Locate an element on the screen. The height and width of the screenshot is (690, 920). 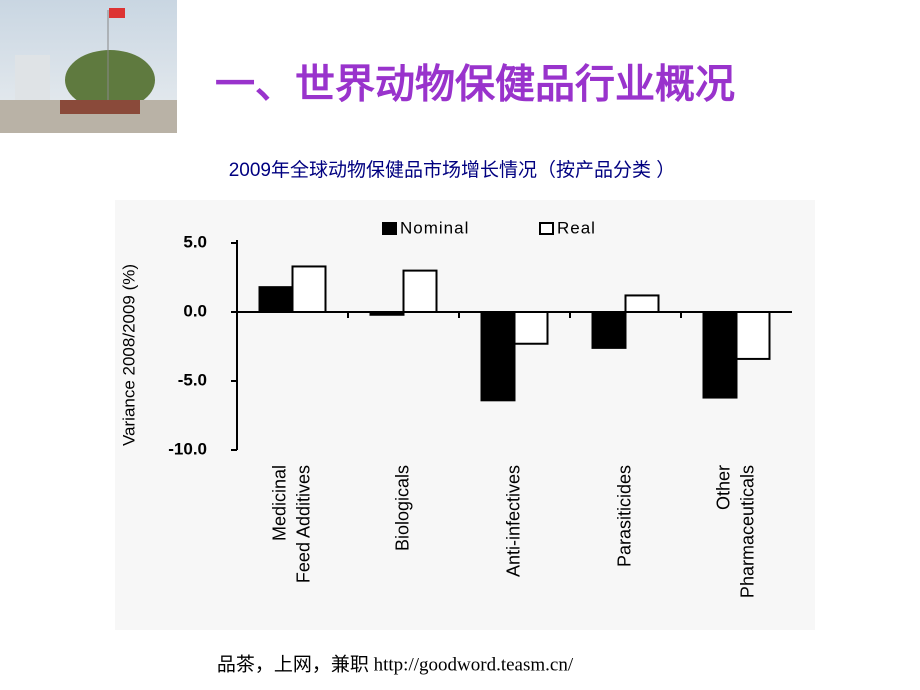
y-tick-label: 0.0 is located at coordinates (195, 310).